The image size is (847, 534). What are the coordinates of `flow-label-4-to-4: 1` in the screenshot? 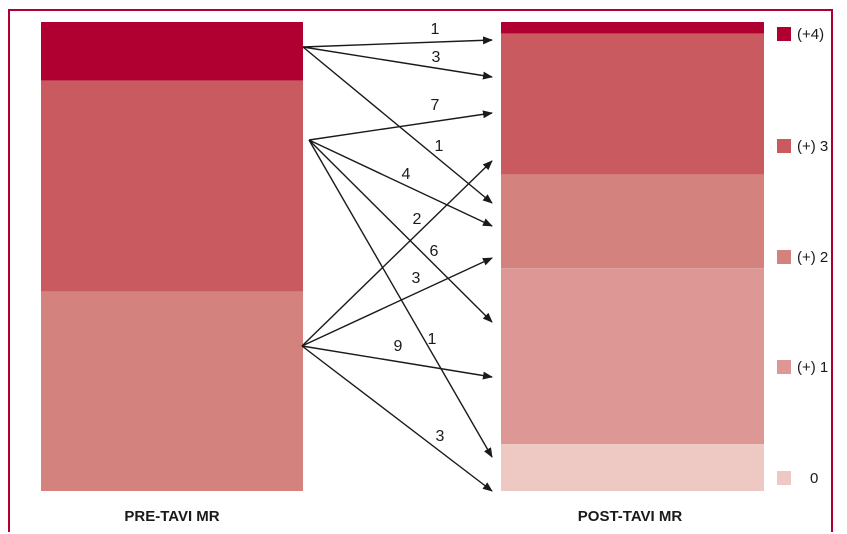 It's located at (435, 29).